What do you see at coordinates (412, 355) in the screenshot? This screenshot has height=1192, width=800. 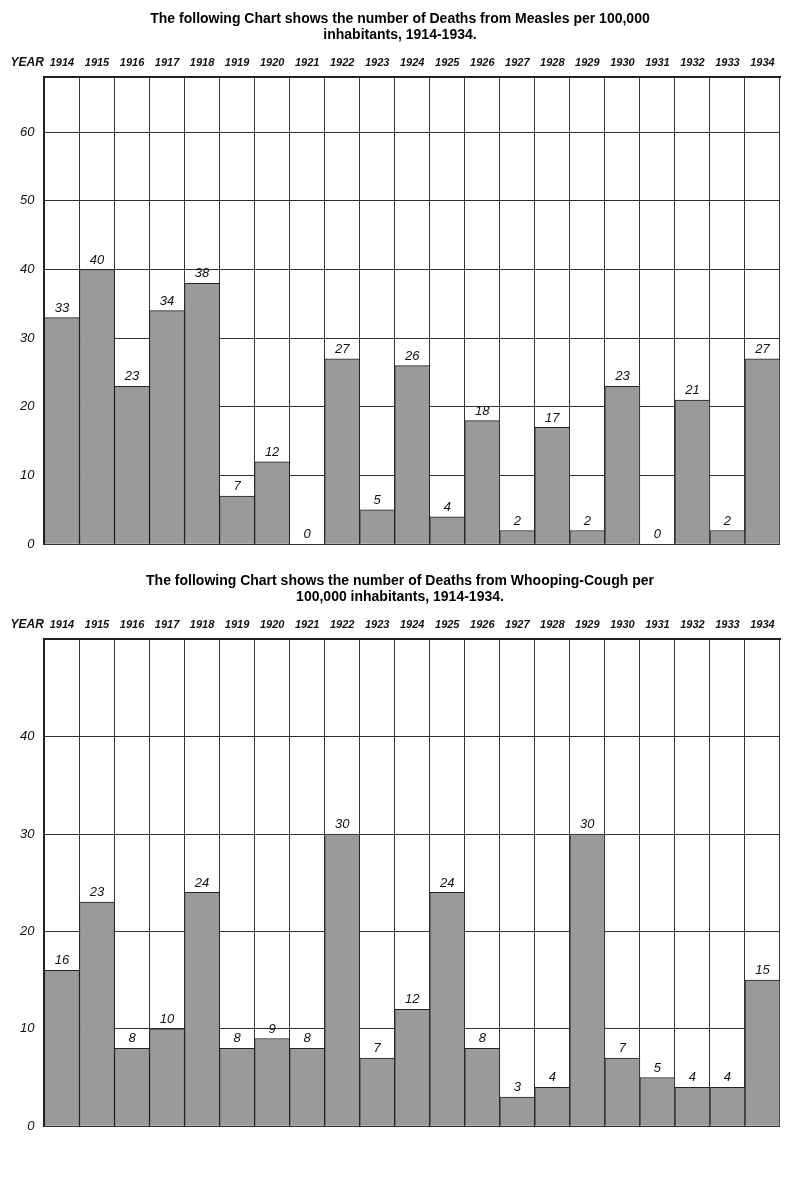 I see `data-label: 26` at bounding box center [412, 355].